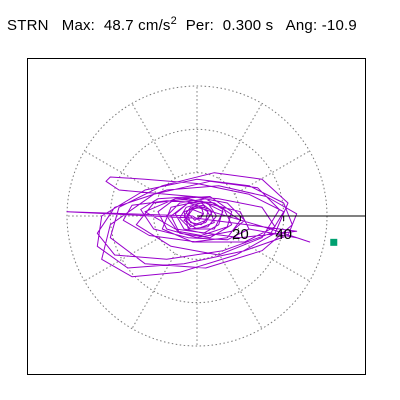 The image size is (400, 400). Describe the element at coordinates (173, 21) in the screenshot. I see `max-unit-exponent: 2` at that location.